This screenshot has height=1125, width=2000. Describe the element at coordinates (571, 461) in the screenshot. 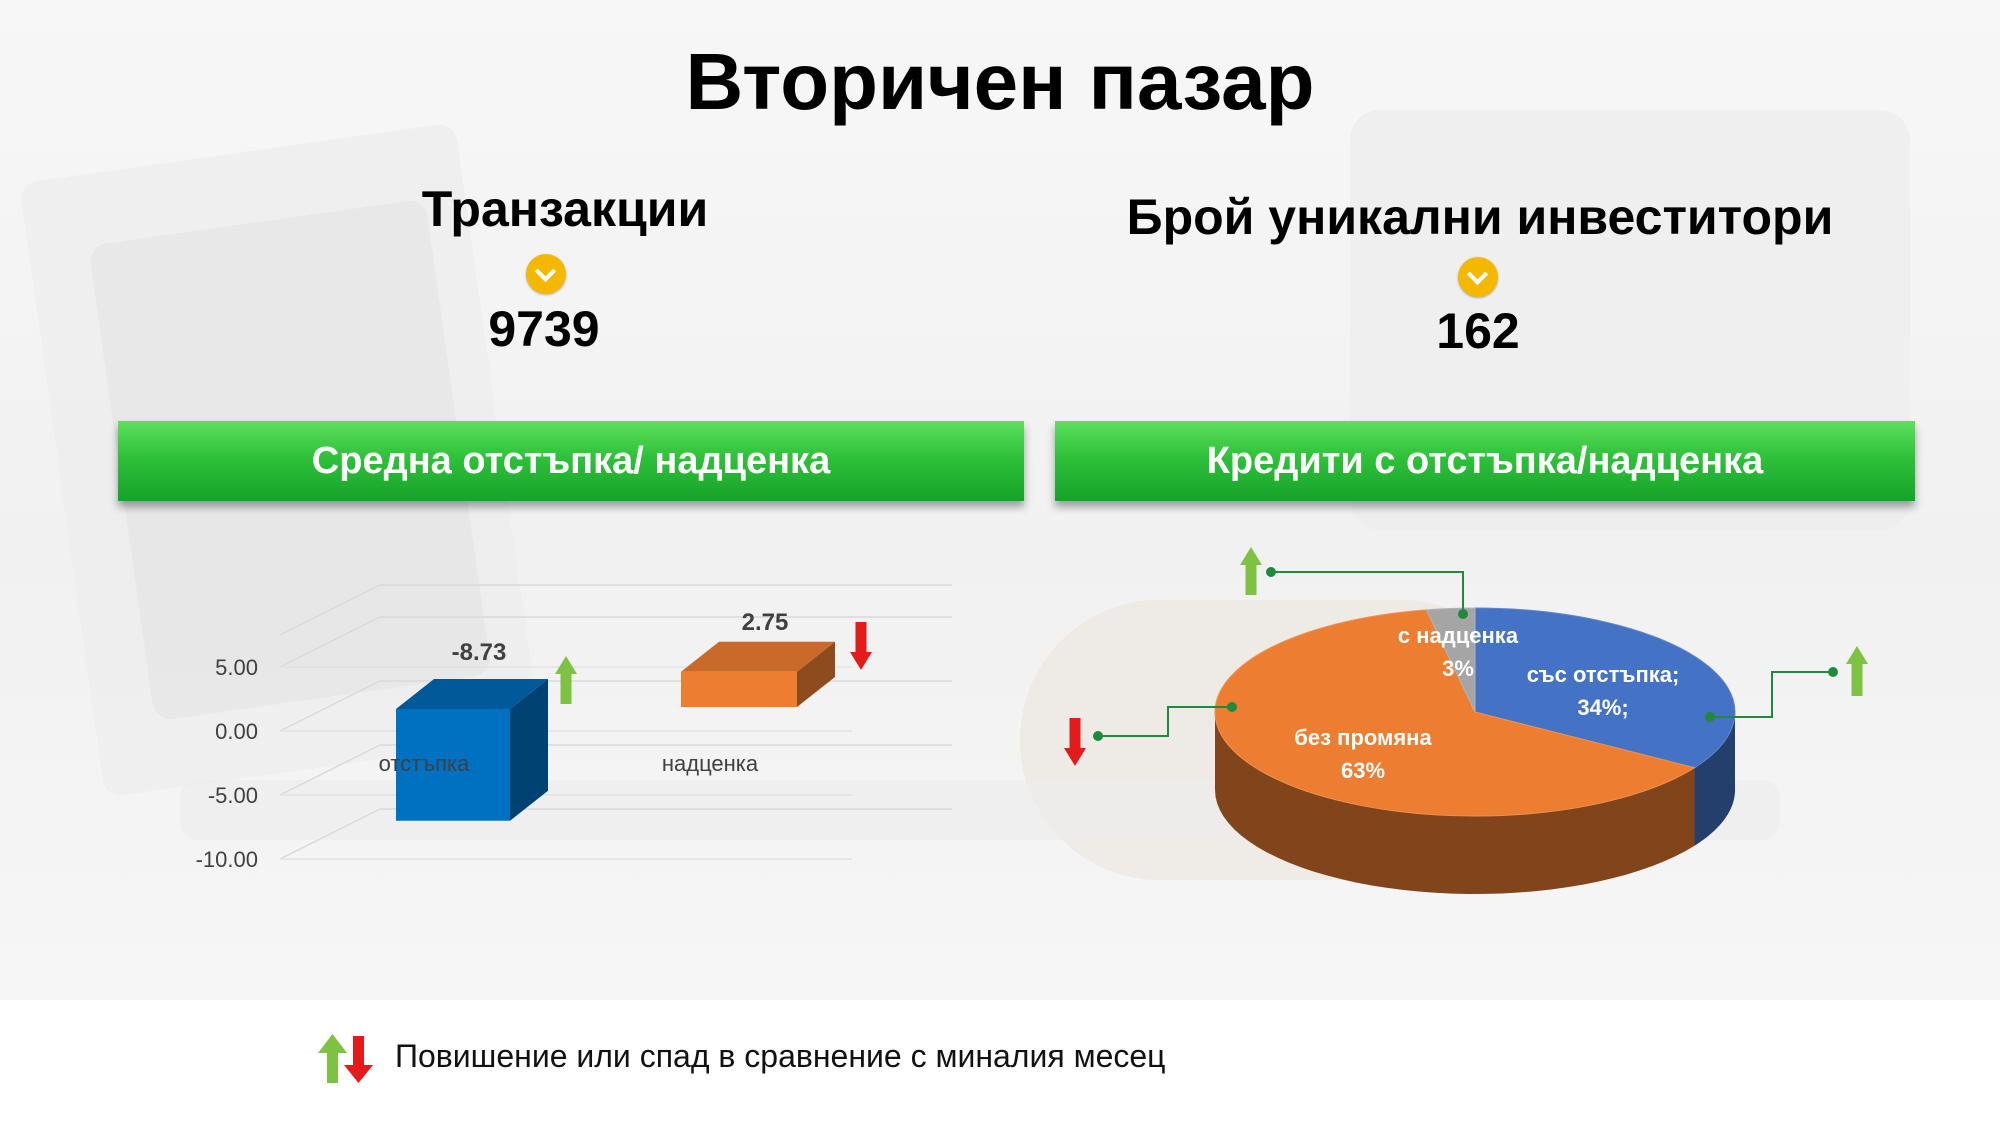

I see `banner-average-discount: Средна отстъпка/ надценка` at that location.